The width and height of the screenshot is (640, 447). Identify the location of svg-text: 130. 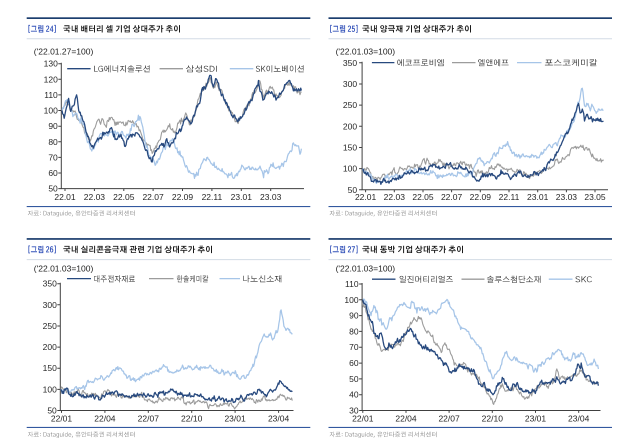
(51, 64).